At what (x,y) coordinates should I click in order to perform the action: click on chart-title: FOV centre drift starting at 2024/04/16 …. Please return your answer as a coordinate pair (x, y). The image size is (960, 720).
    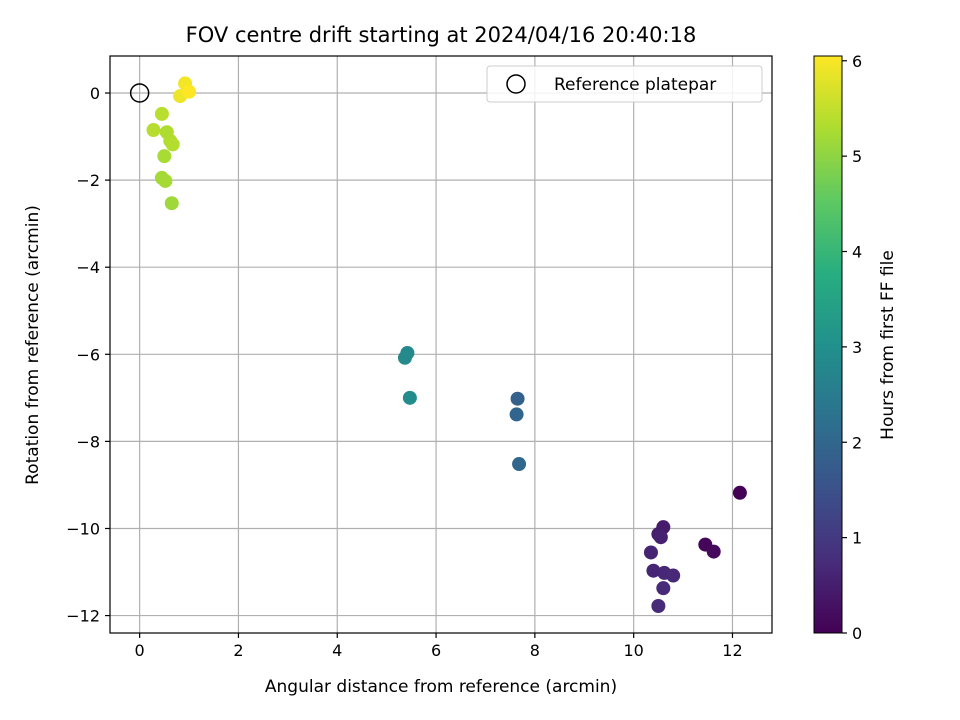
    Looking at the image, I should click on (441, 35).